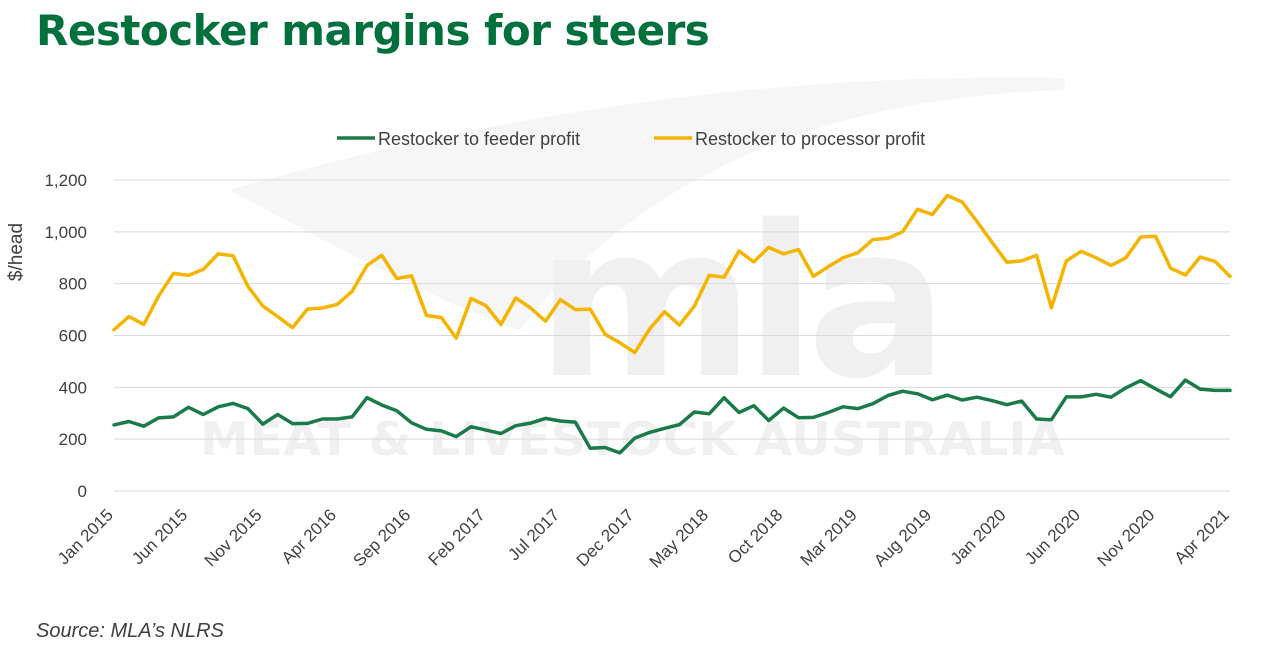  Describe the element at coordinates (755, 536) in the screenshot. I see `x-tick-label: Oct 2018` at that location.